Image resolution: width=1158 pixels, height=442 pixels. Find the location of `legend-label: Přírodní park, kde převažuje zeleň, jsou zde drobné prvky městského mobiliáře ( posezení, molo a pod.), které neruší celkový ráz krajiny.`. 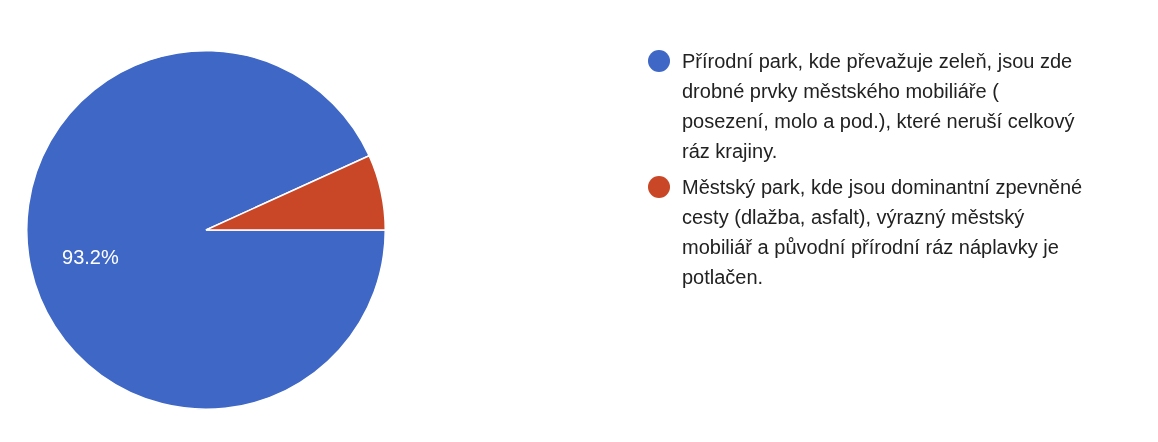

legend-label: Přírodní park, kde převažuje zeleň, jsou zde drobné prvky městského mobiliáře ( posezení, molo a pod.), které neruší celkový ráz krajiny. is located at coordinates (879, 106).